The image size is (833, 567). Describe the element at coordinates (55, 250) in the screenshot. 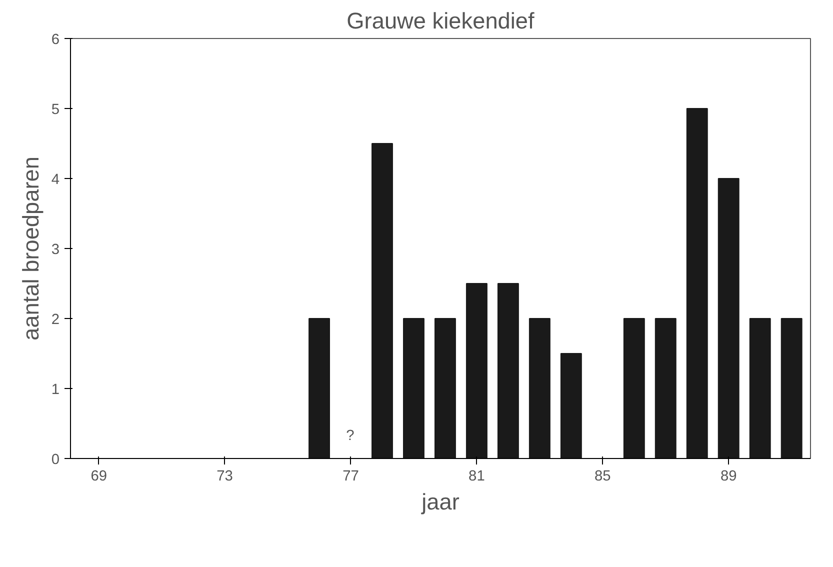

I see `y-tick-label: 3` at that location.